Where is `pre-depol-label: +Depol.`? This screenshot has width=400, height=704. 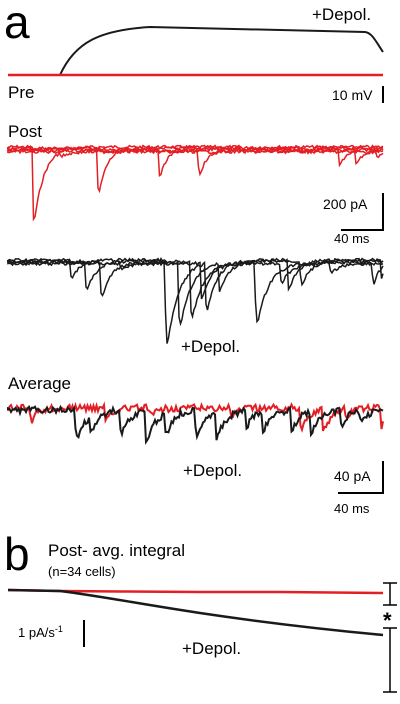 pre-depol-label: +Depol. is located at coordinates (341, 14).